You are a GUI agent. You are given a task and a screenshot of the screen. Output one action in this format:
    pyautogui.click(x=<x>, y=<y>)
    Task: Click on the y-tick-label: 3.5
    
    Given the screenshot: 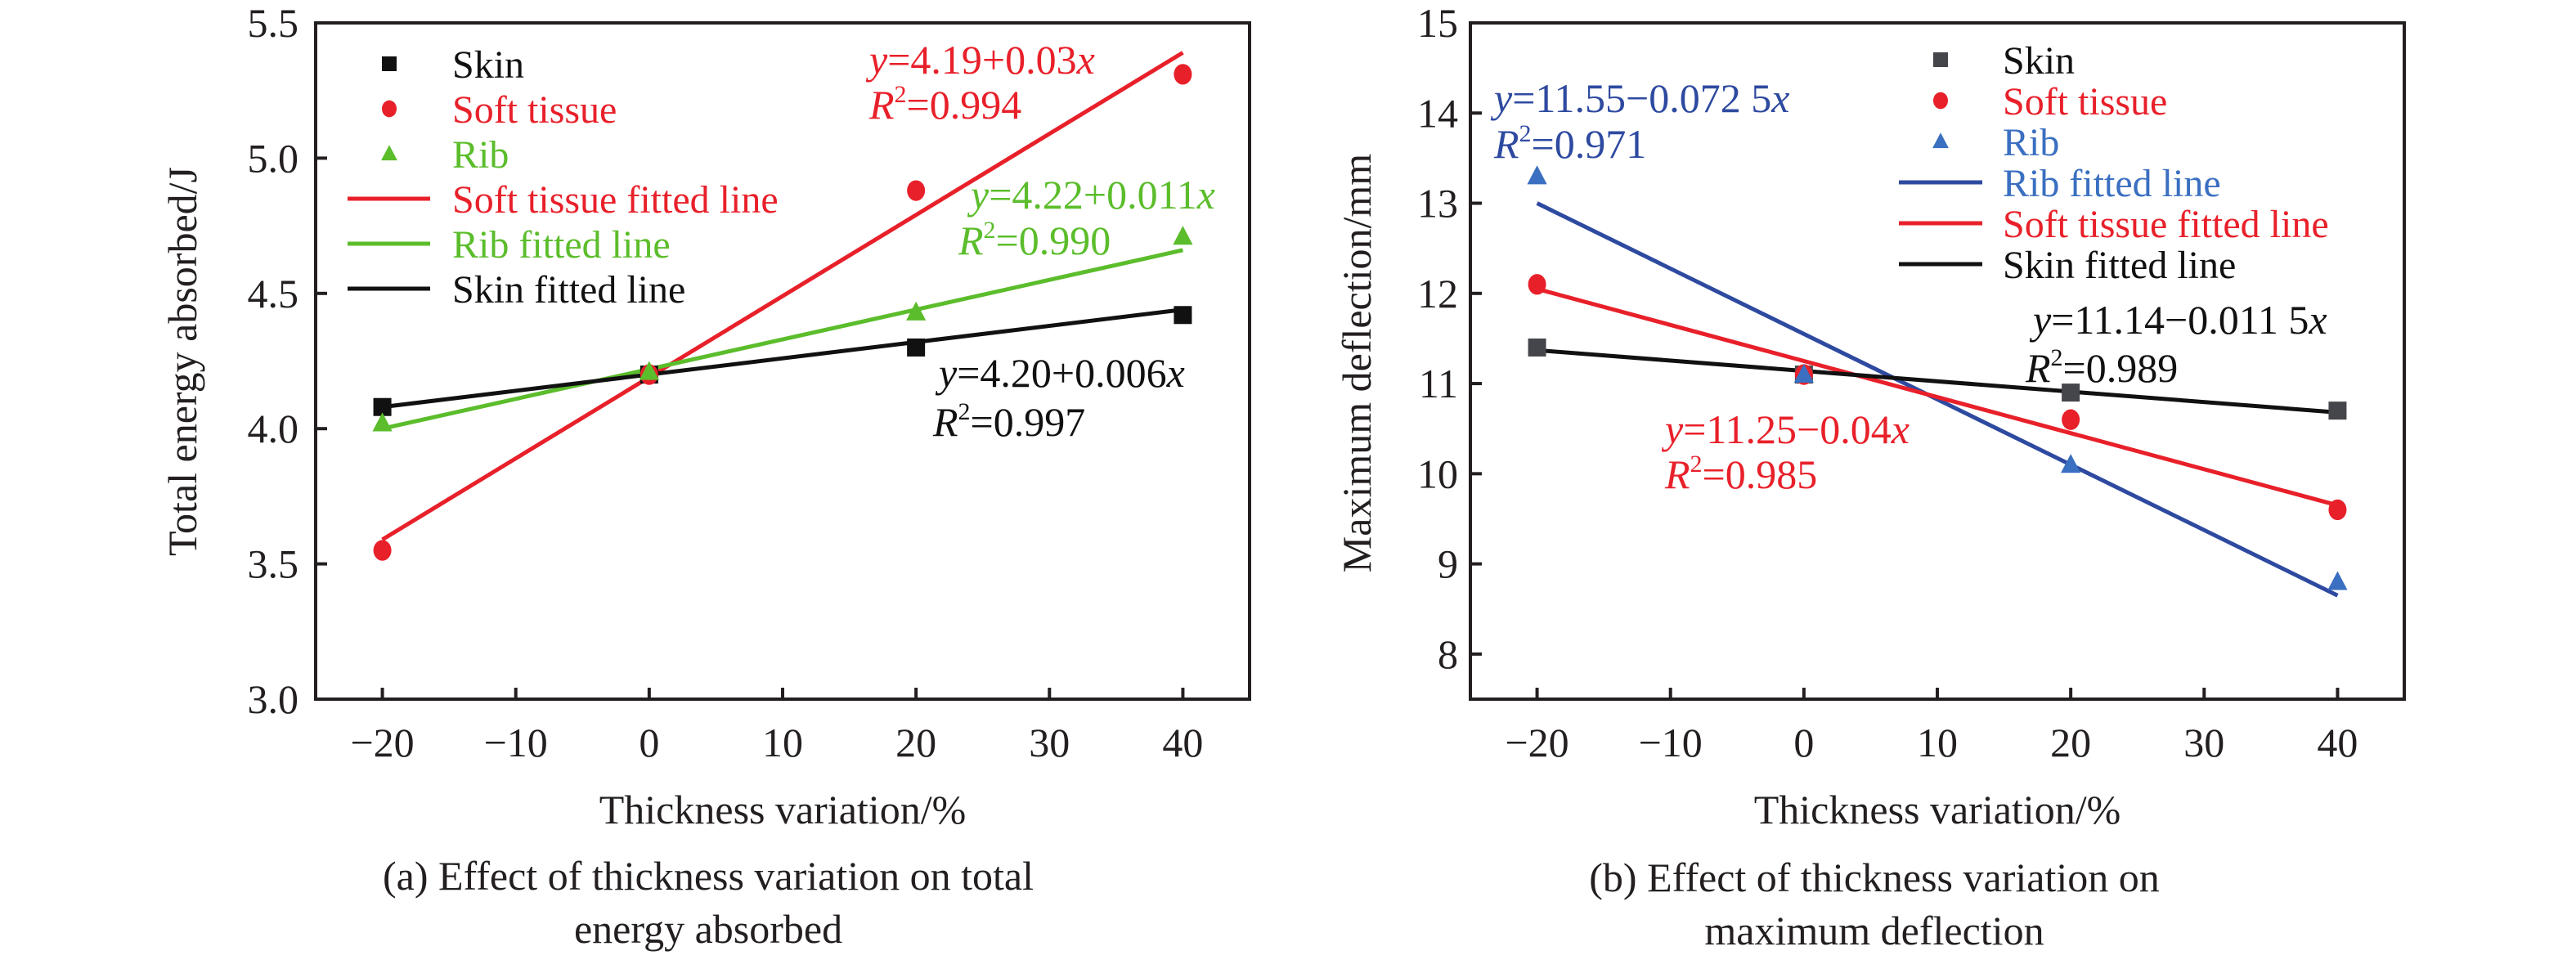 What is the action you would take?
    pyautogui.click(x=273, y=564)
    